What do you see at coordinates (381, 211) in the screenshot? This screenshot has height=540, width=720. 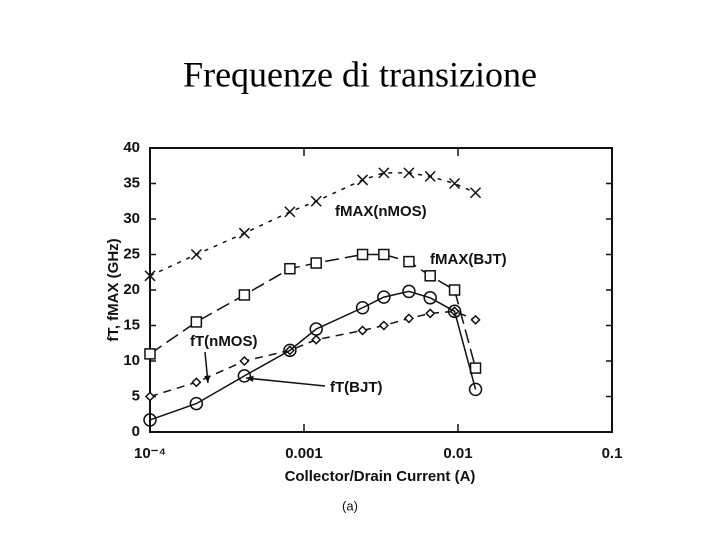 I see `series-label: fMAX(nMOS)` at bounding box center [381, 211].